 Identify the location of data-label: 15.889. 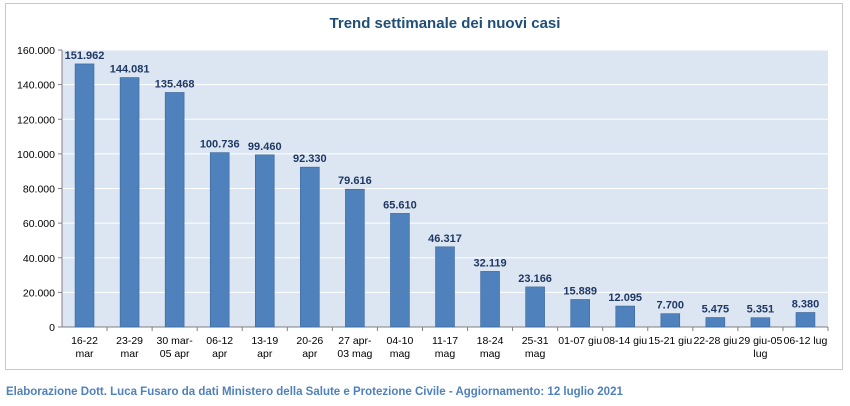
(580, 291).